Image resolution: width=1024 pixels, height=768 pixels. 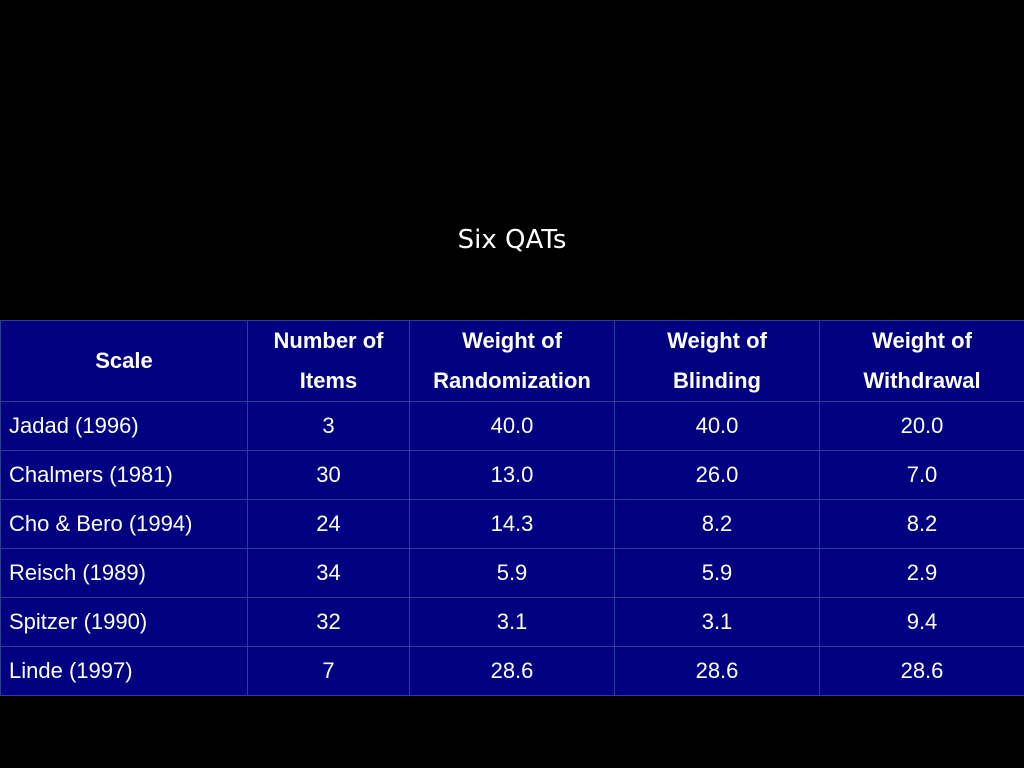 What do you see at coordinates (512, 380) in the screenshot?
I see `header-randomization-line-2: Randomization` at bounding box center [512, 380].